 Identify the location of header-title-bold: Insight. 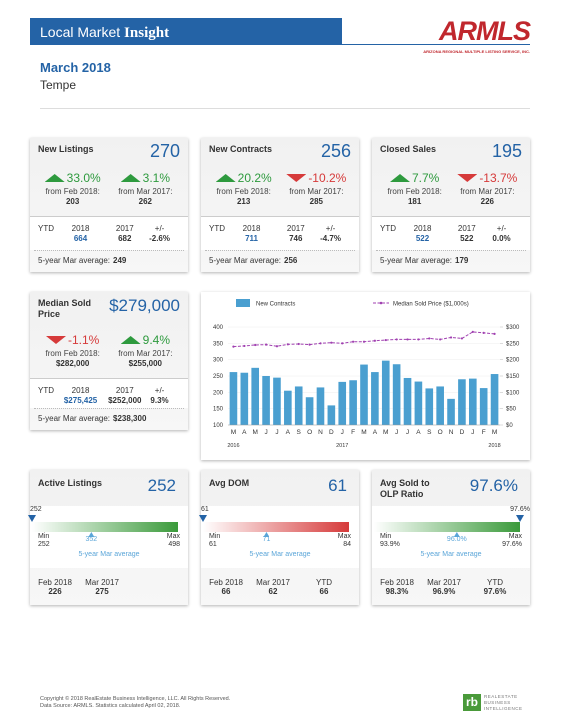
(147, 33).